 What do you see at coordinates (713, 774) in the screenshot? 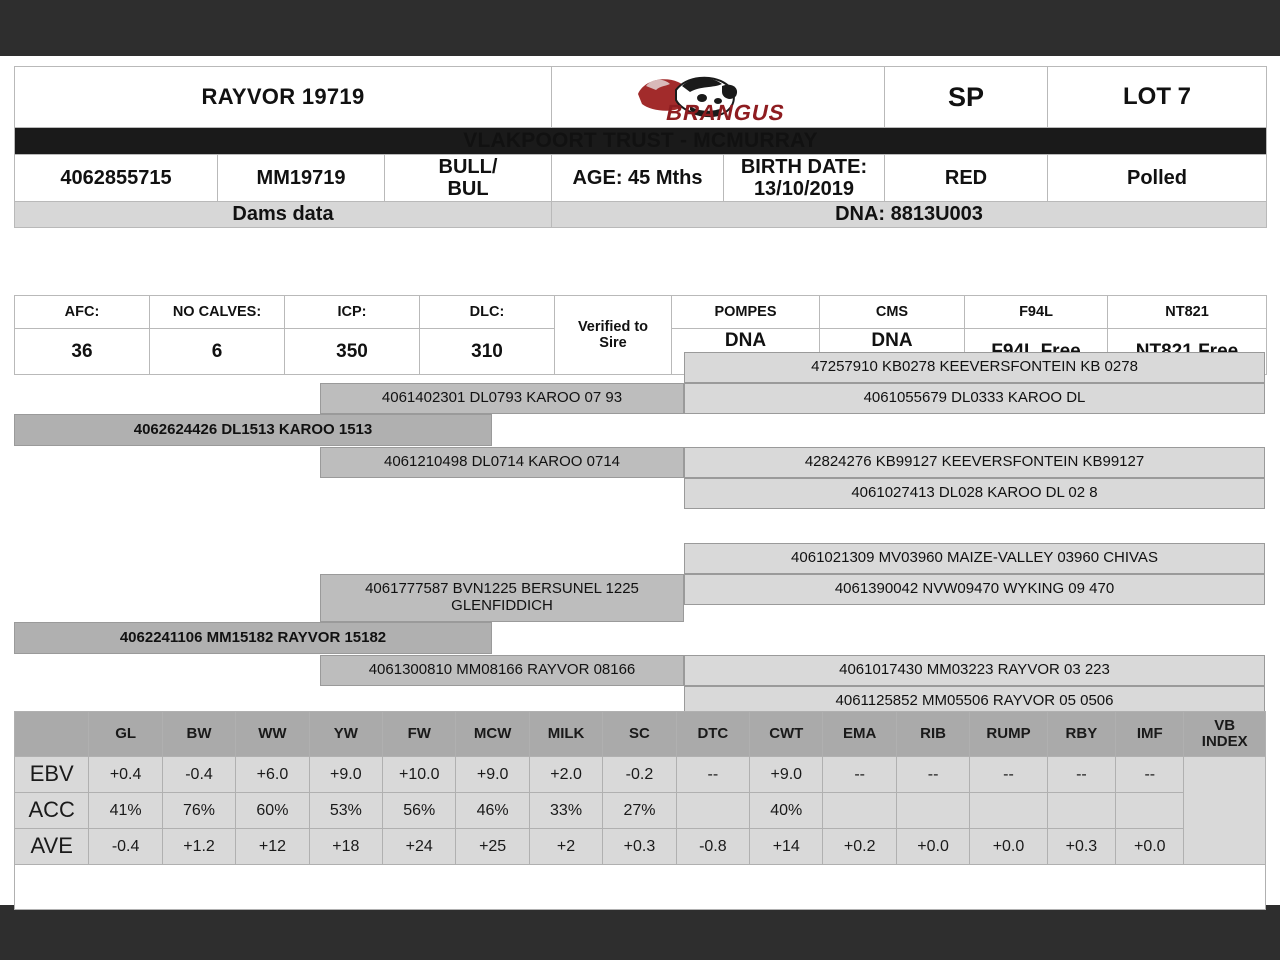
I see `ebv-value-dtc: --` at bounding box center [713, 774].